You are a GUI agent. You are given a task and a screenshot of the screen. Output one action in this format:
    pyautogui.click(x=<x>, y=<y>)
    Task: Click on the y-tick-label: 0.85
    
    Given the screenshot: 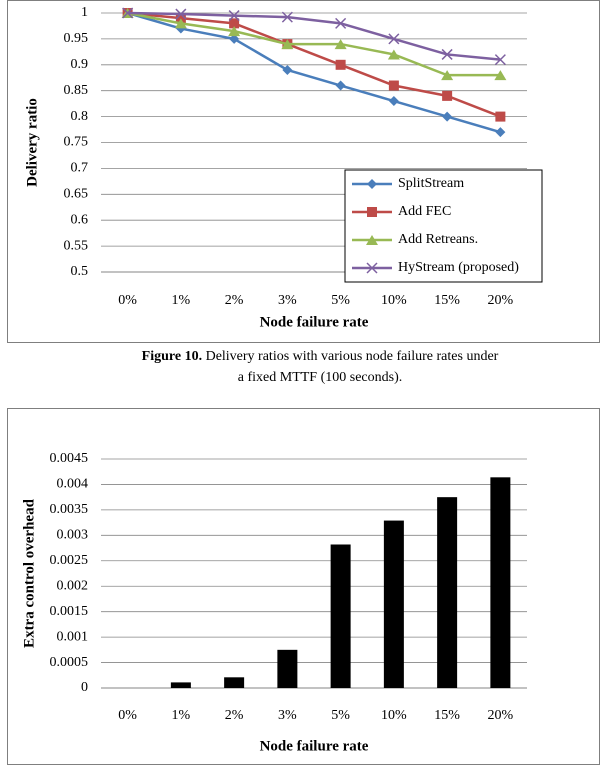 What is the action you would take?
    pyautogui.click(x=76, y=90)
    